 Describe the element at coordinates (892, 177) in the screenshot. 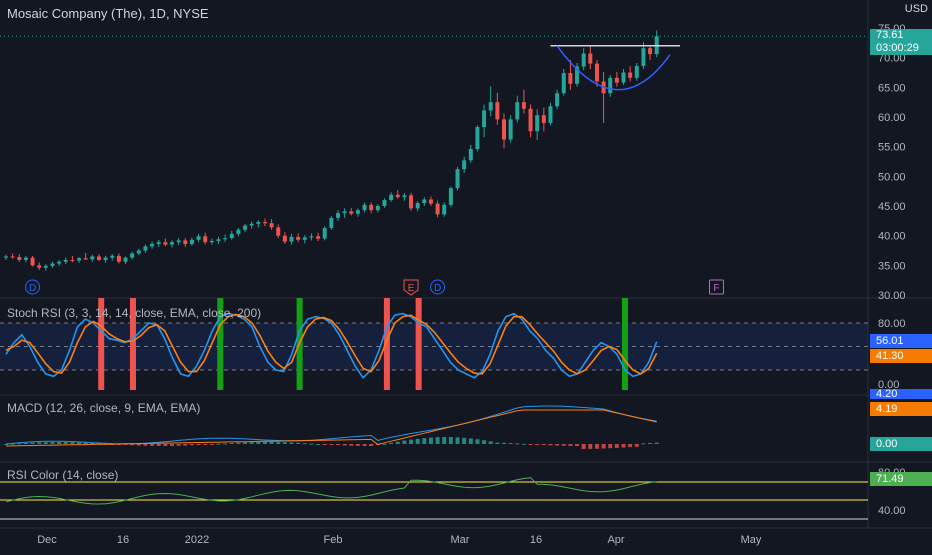

I see `price-tick-label: 50.00` at that location.